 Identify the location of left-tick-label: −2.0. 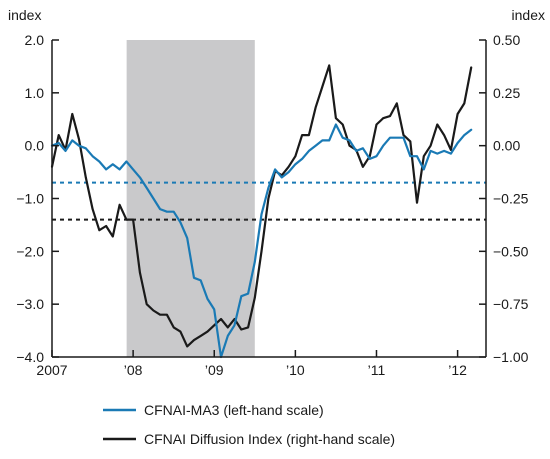
(30, 251).